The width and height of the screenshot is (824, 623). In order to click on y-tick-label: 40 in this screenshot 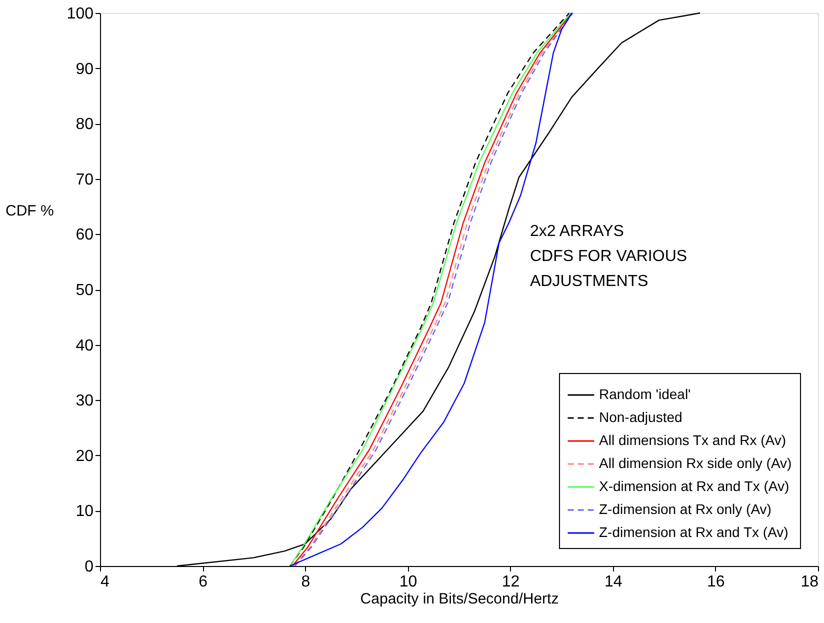, I will do `click(85, 345)`.